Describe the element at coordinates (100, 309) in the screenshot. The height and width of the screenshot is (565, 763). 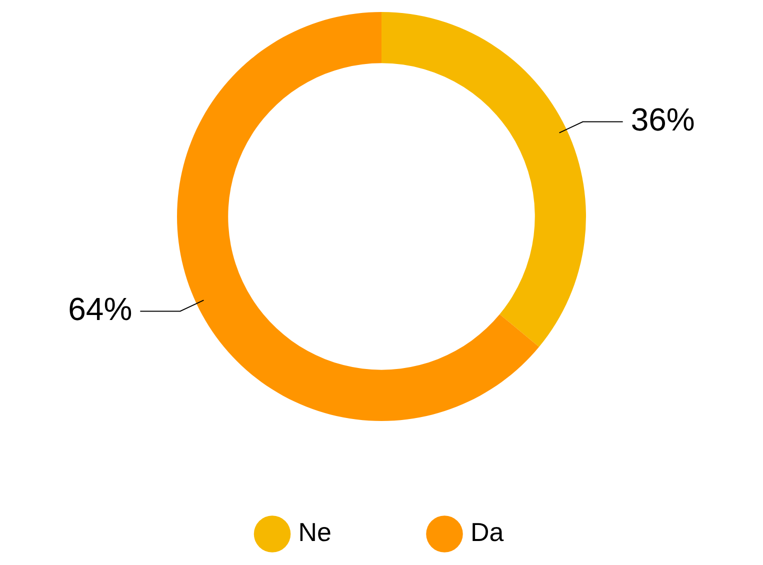
I see `data-label: 64%` at that location.